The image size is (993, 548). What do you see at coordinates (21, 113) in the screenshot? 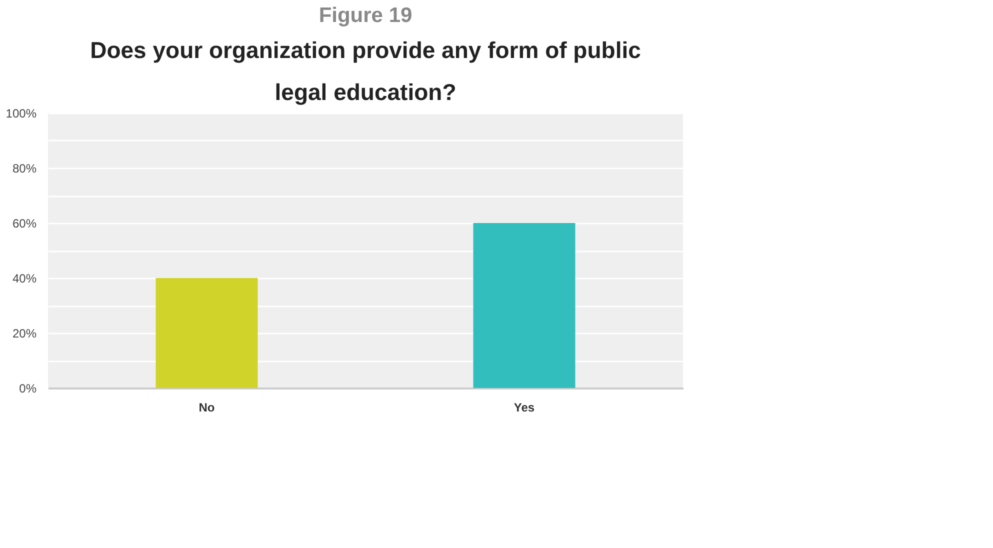
I see `y-tick-label: 100%` at bounding box center [21, 113].